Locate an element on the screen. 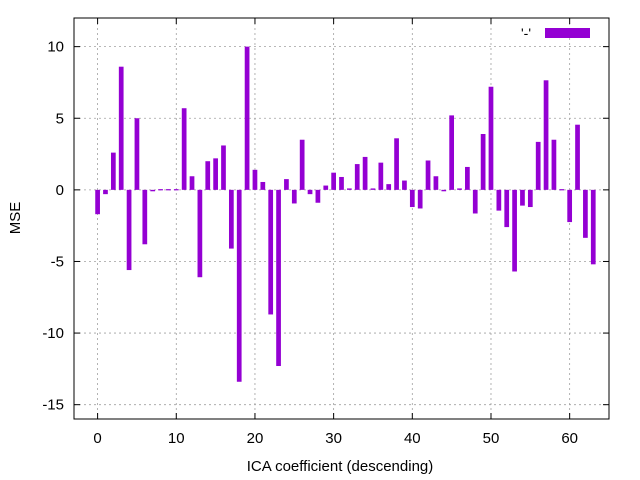 The image size is (640, 480). x-tick-label: 40 is located at coordinates (412, 438).